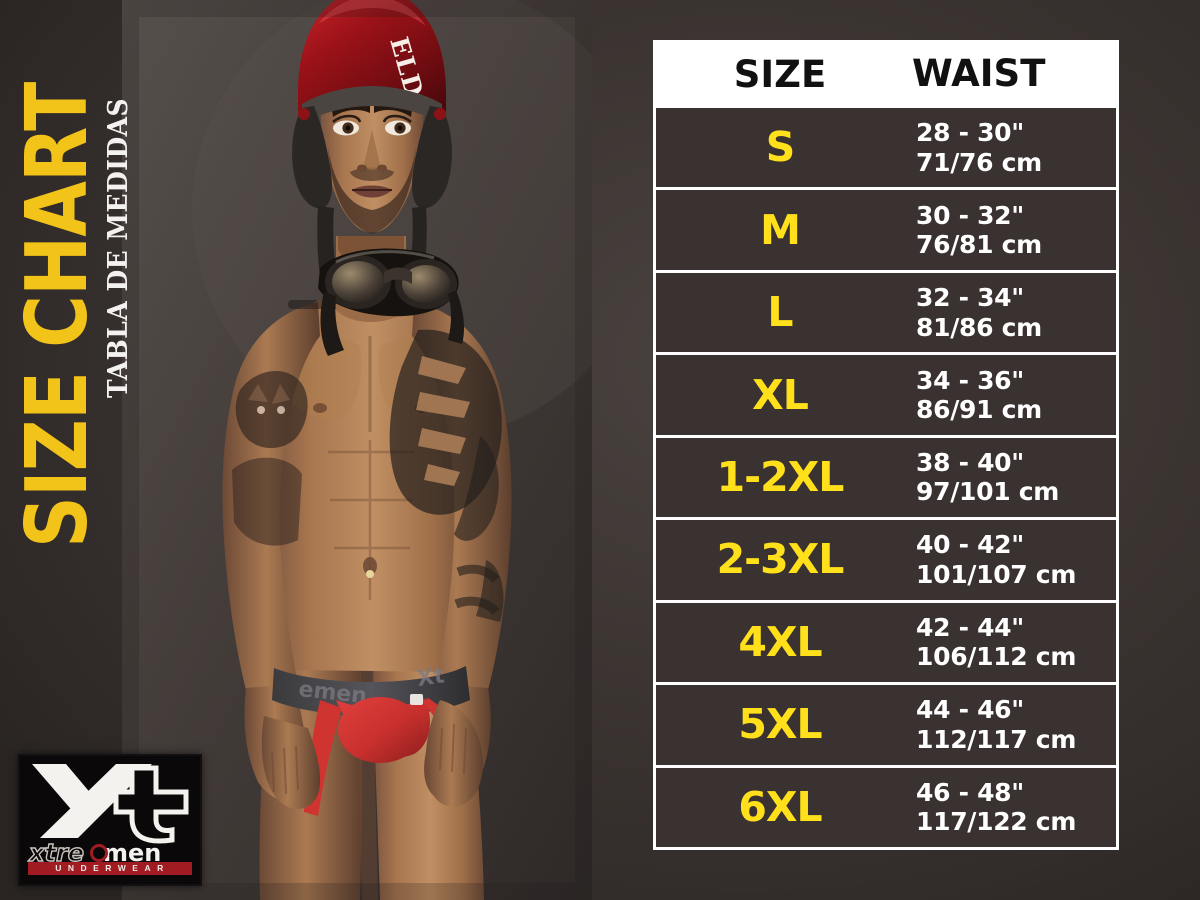 This screenshot has height=900, width=1200. I want to click on page-subtitle: TABLA DE MEDIDAS, so click(117, 247).